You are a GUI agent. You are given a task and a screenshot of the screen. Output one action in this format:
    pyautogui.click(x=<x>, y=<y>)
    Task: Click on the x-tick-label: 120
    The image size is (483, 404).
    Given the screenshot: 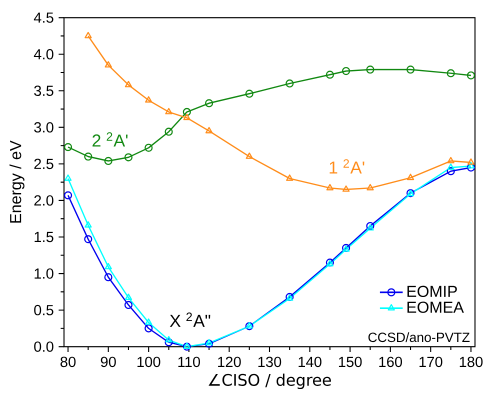 What is the action you would take?
    pyautogui.click(x=229, y=362)
    